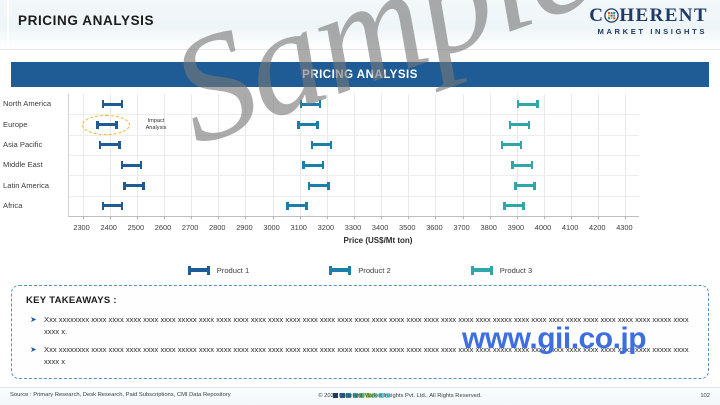  What do you see at coordinates (13, 205) in the screenshot?
I see `chart-category-label: Africa` at bounding box center [13, 205].